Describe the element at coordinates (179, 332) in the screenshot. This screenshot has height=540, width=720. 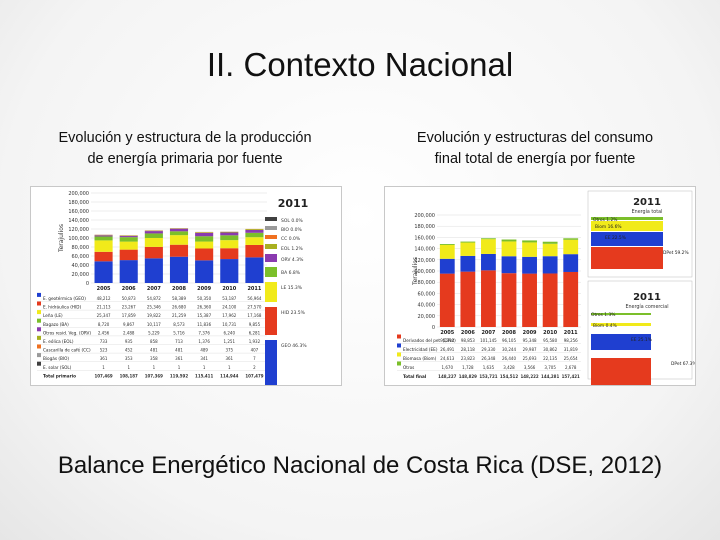
I see `table-cell: 5,716` at that location.